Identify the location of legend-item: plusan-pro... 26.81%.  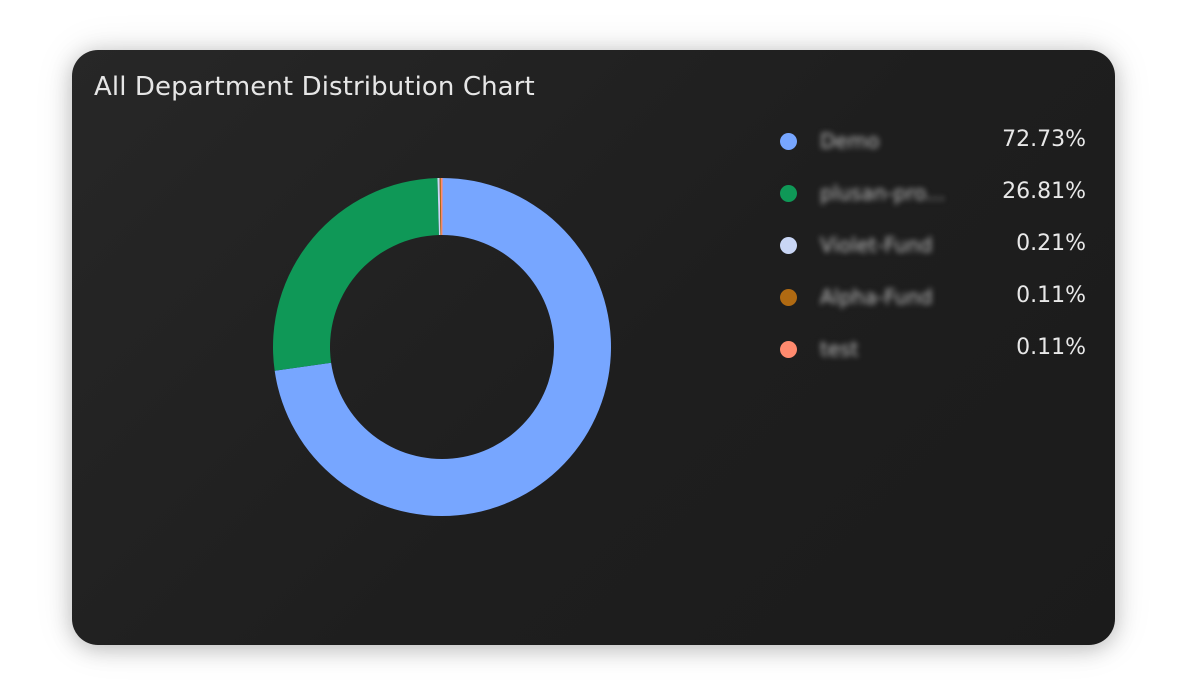
(934, 194).